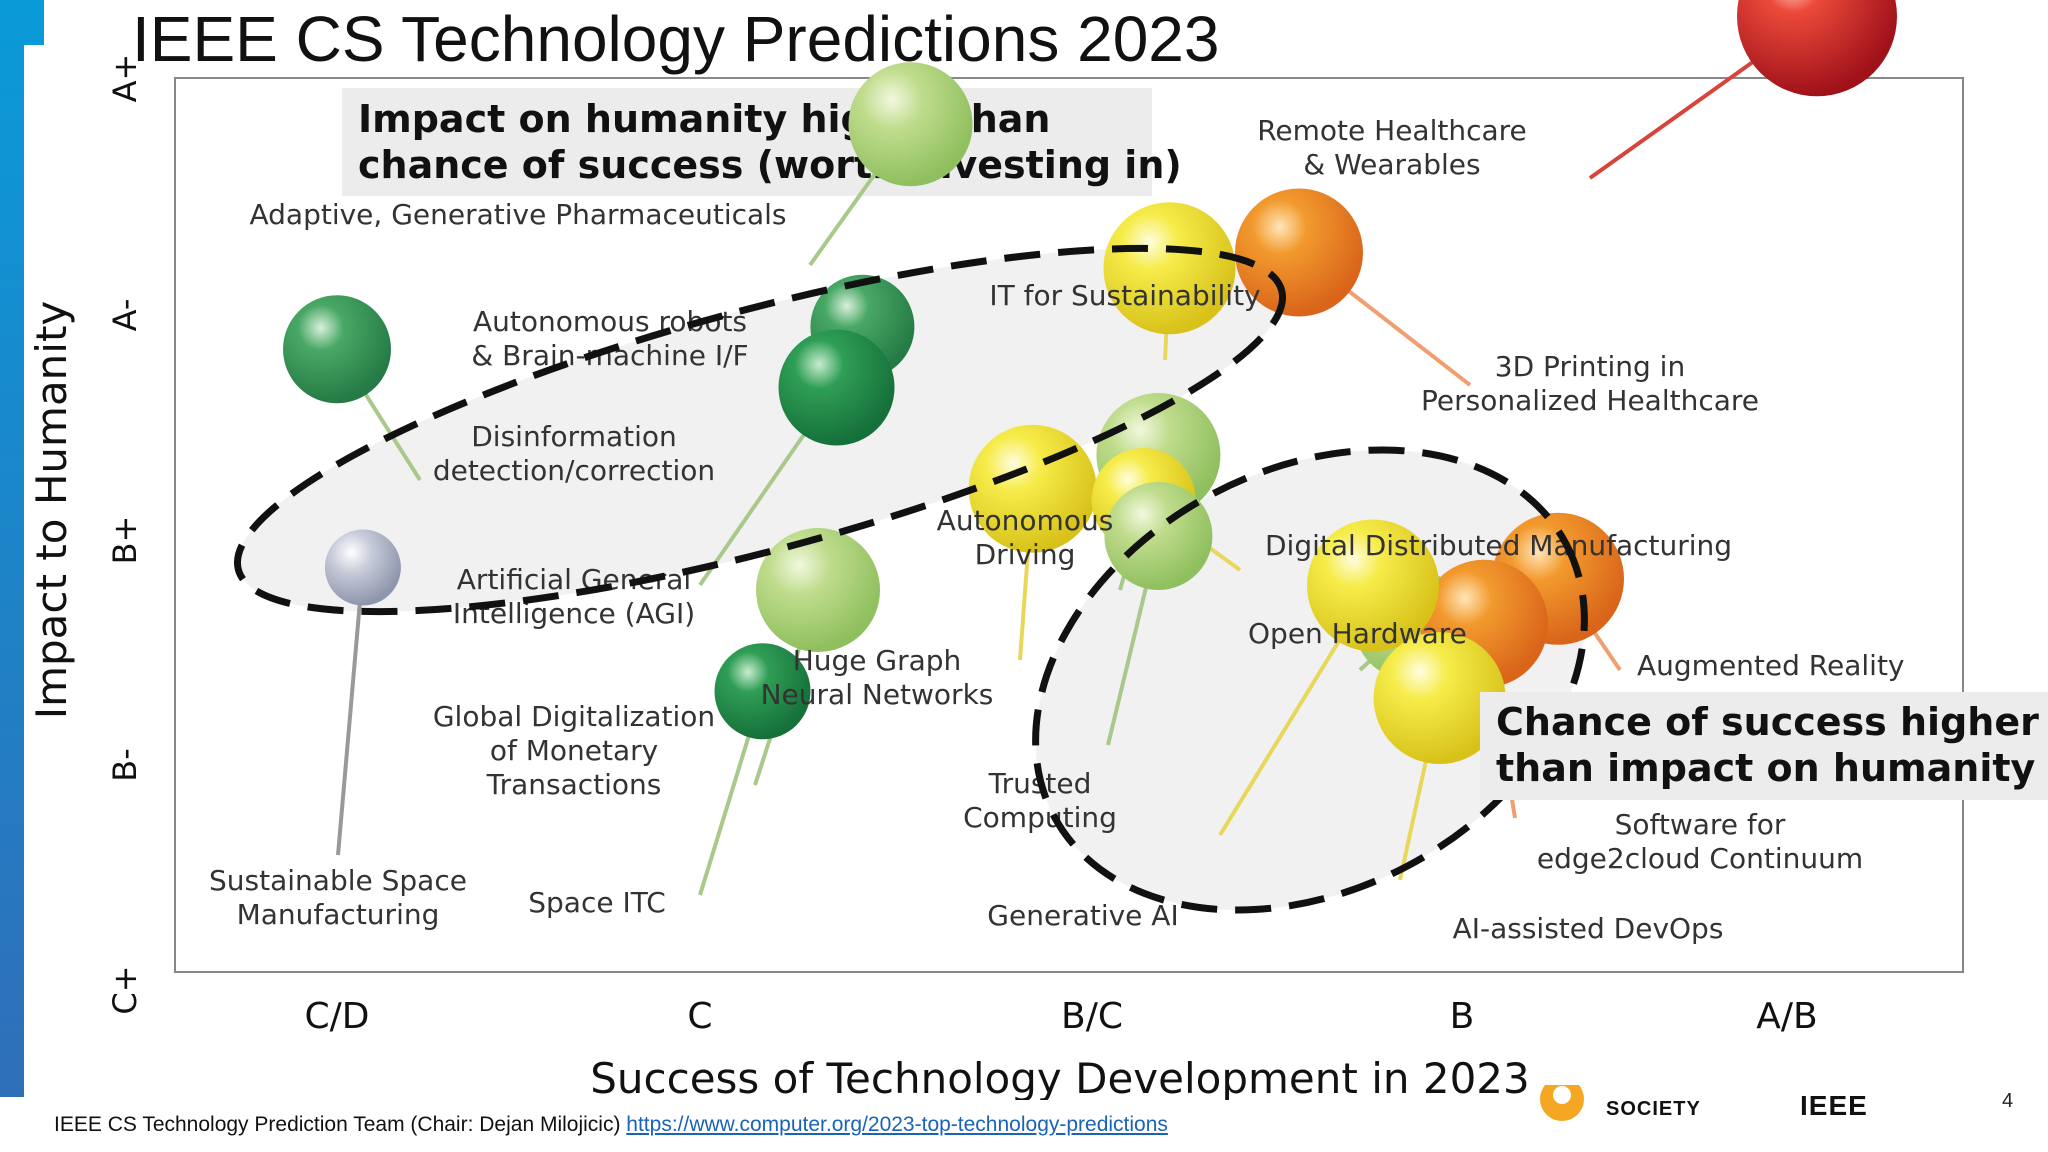 This screenshot has width=2048, height=1152. Describe the element at coordinates (597, 902) in the screenshot. I see `point-label: Space ITC` at that location.